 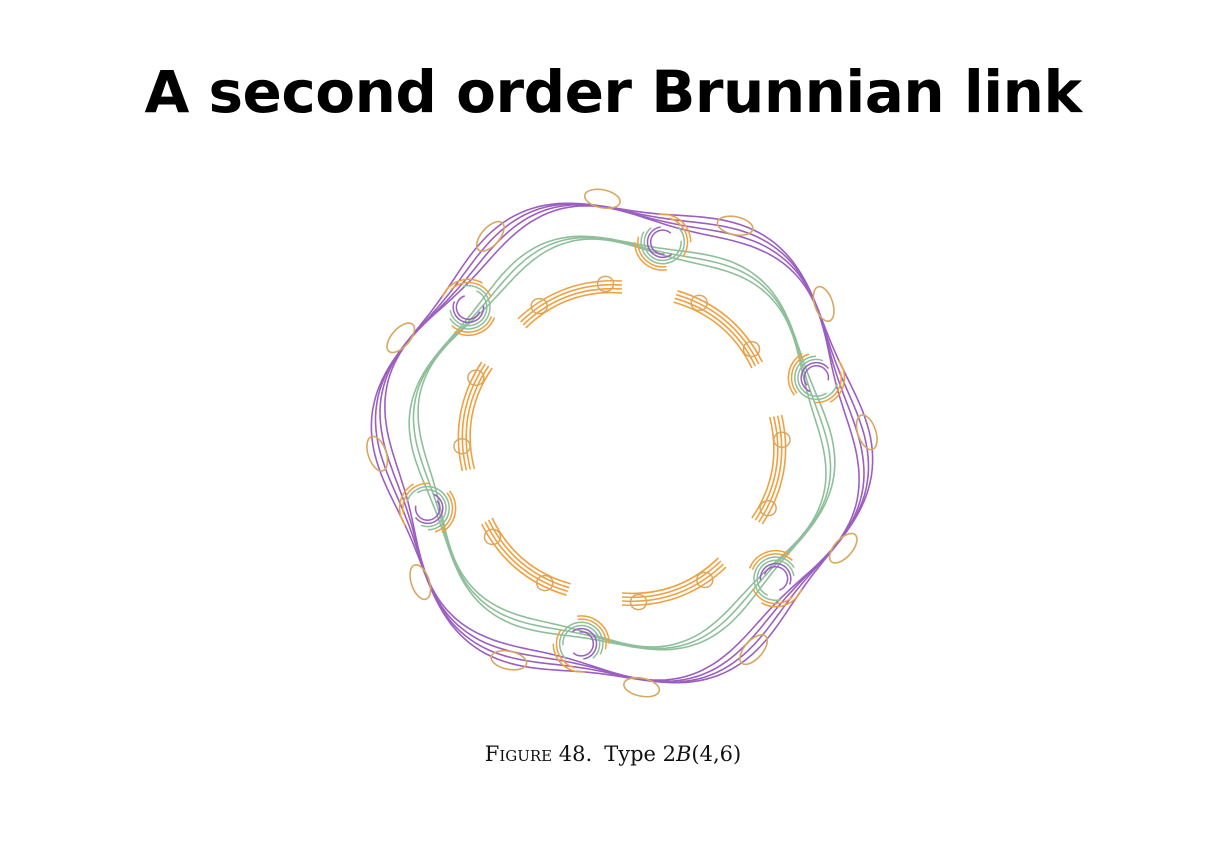 I want to click on caption-label: Figure 48., so click(x=538, y=754).